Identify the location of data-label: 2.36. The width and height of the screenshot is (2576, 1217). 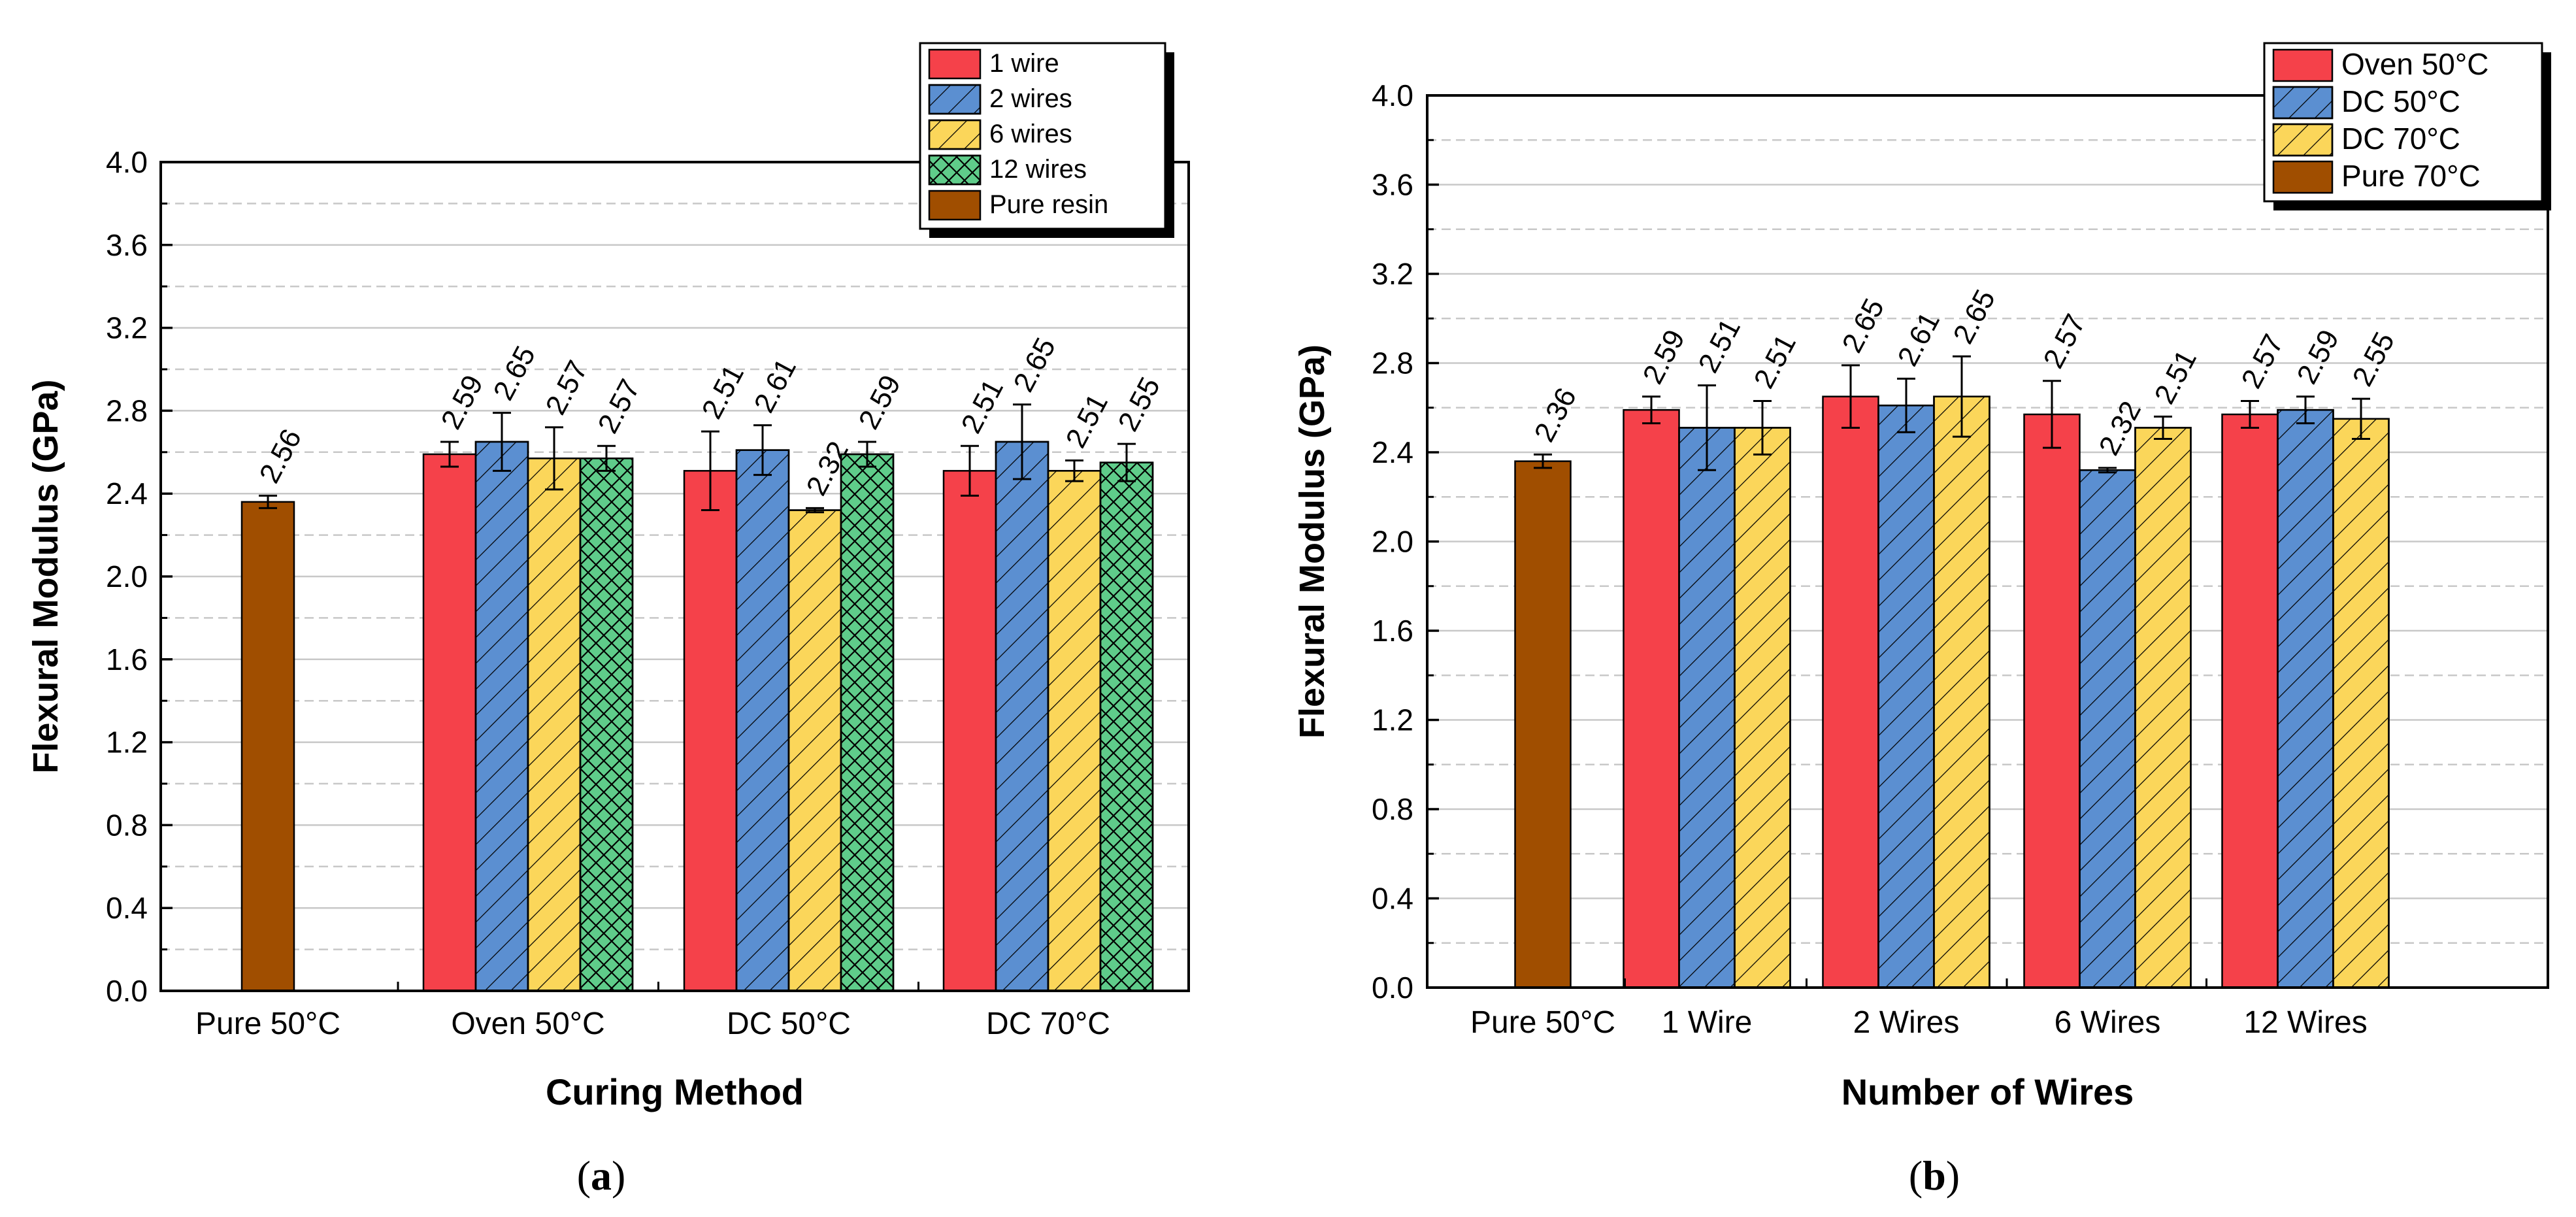
(1555, 414).